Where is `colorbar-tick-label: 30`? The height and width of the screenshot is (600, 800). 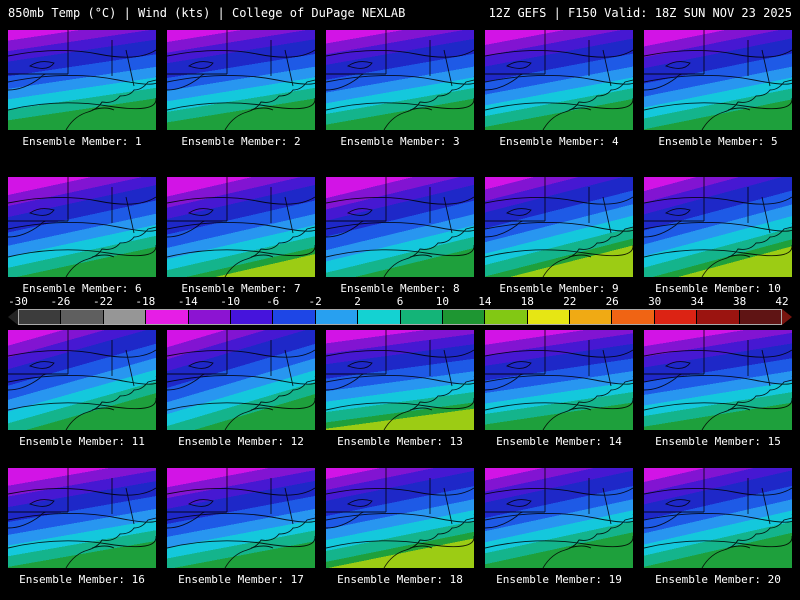
colorbar-tick-label: 30 is located at coordinates (655, 301).